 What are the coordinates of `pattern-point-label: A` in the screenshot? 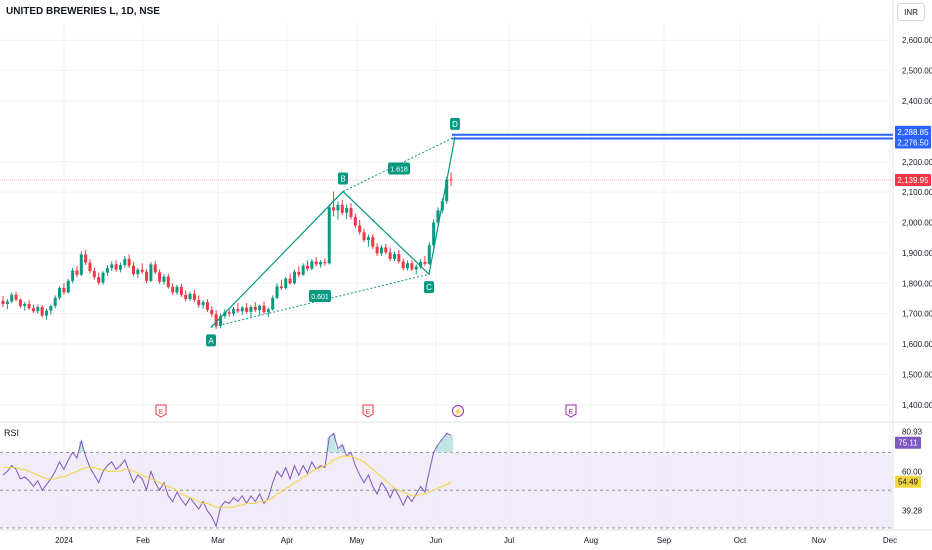 It's located at (211, 340).